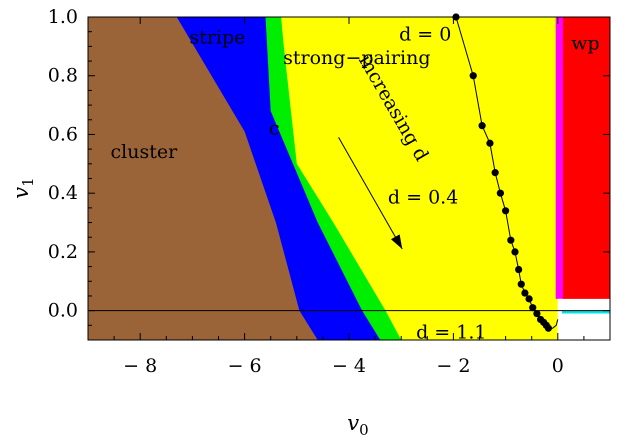 This screenshot has height=435, width=642. What do you see at coordinates (586, 312) in the screenshot?
I see `boundary-cyan` at bounding box center [586, 312].